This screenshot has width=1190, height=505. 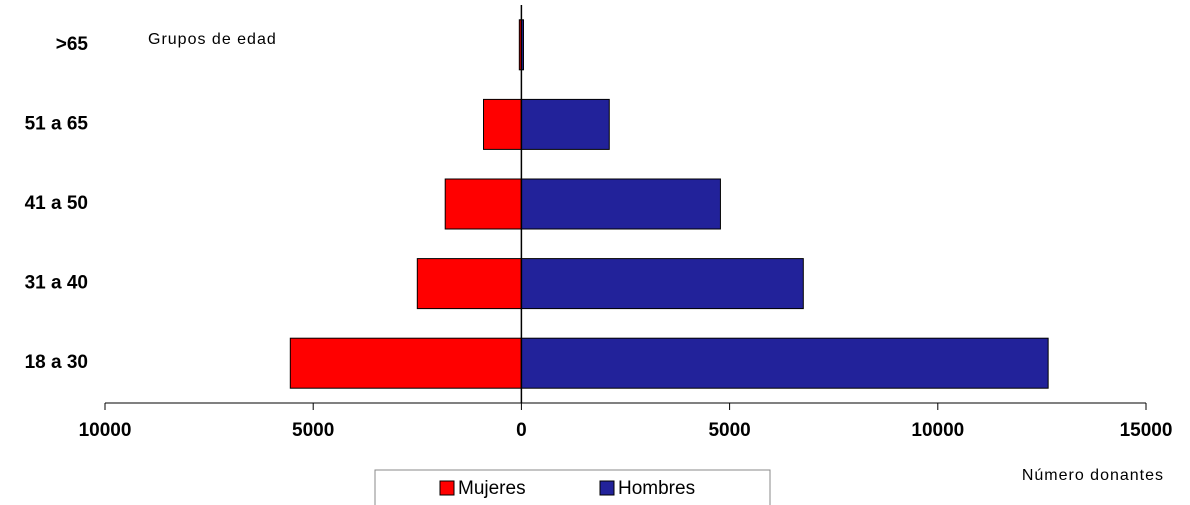 I want to click on legend-label: Hombres, so click(x=656, y=488).